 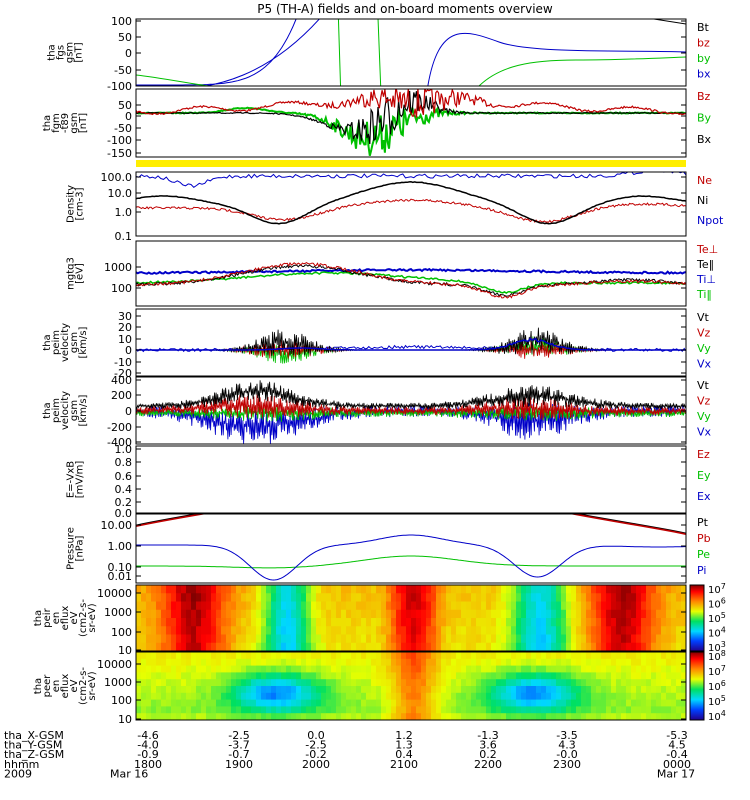 I want to click on x-axis-value: 1900, so click(x=239, y=764).